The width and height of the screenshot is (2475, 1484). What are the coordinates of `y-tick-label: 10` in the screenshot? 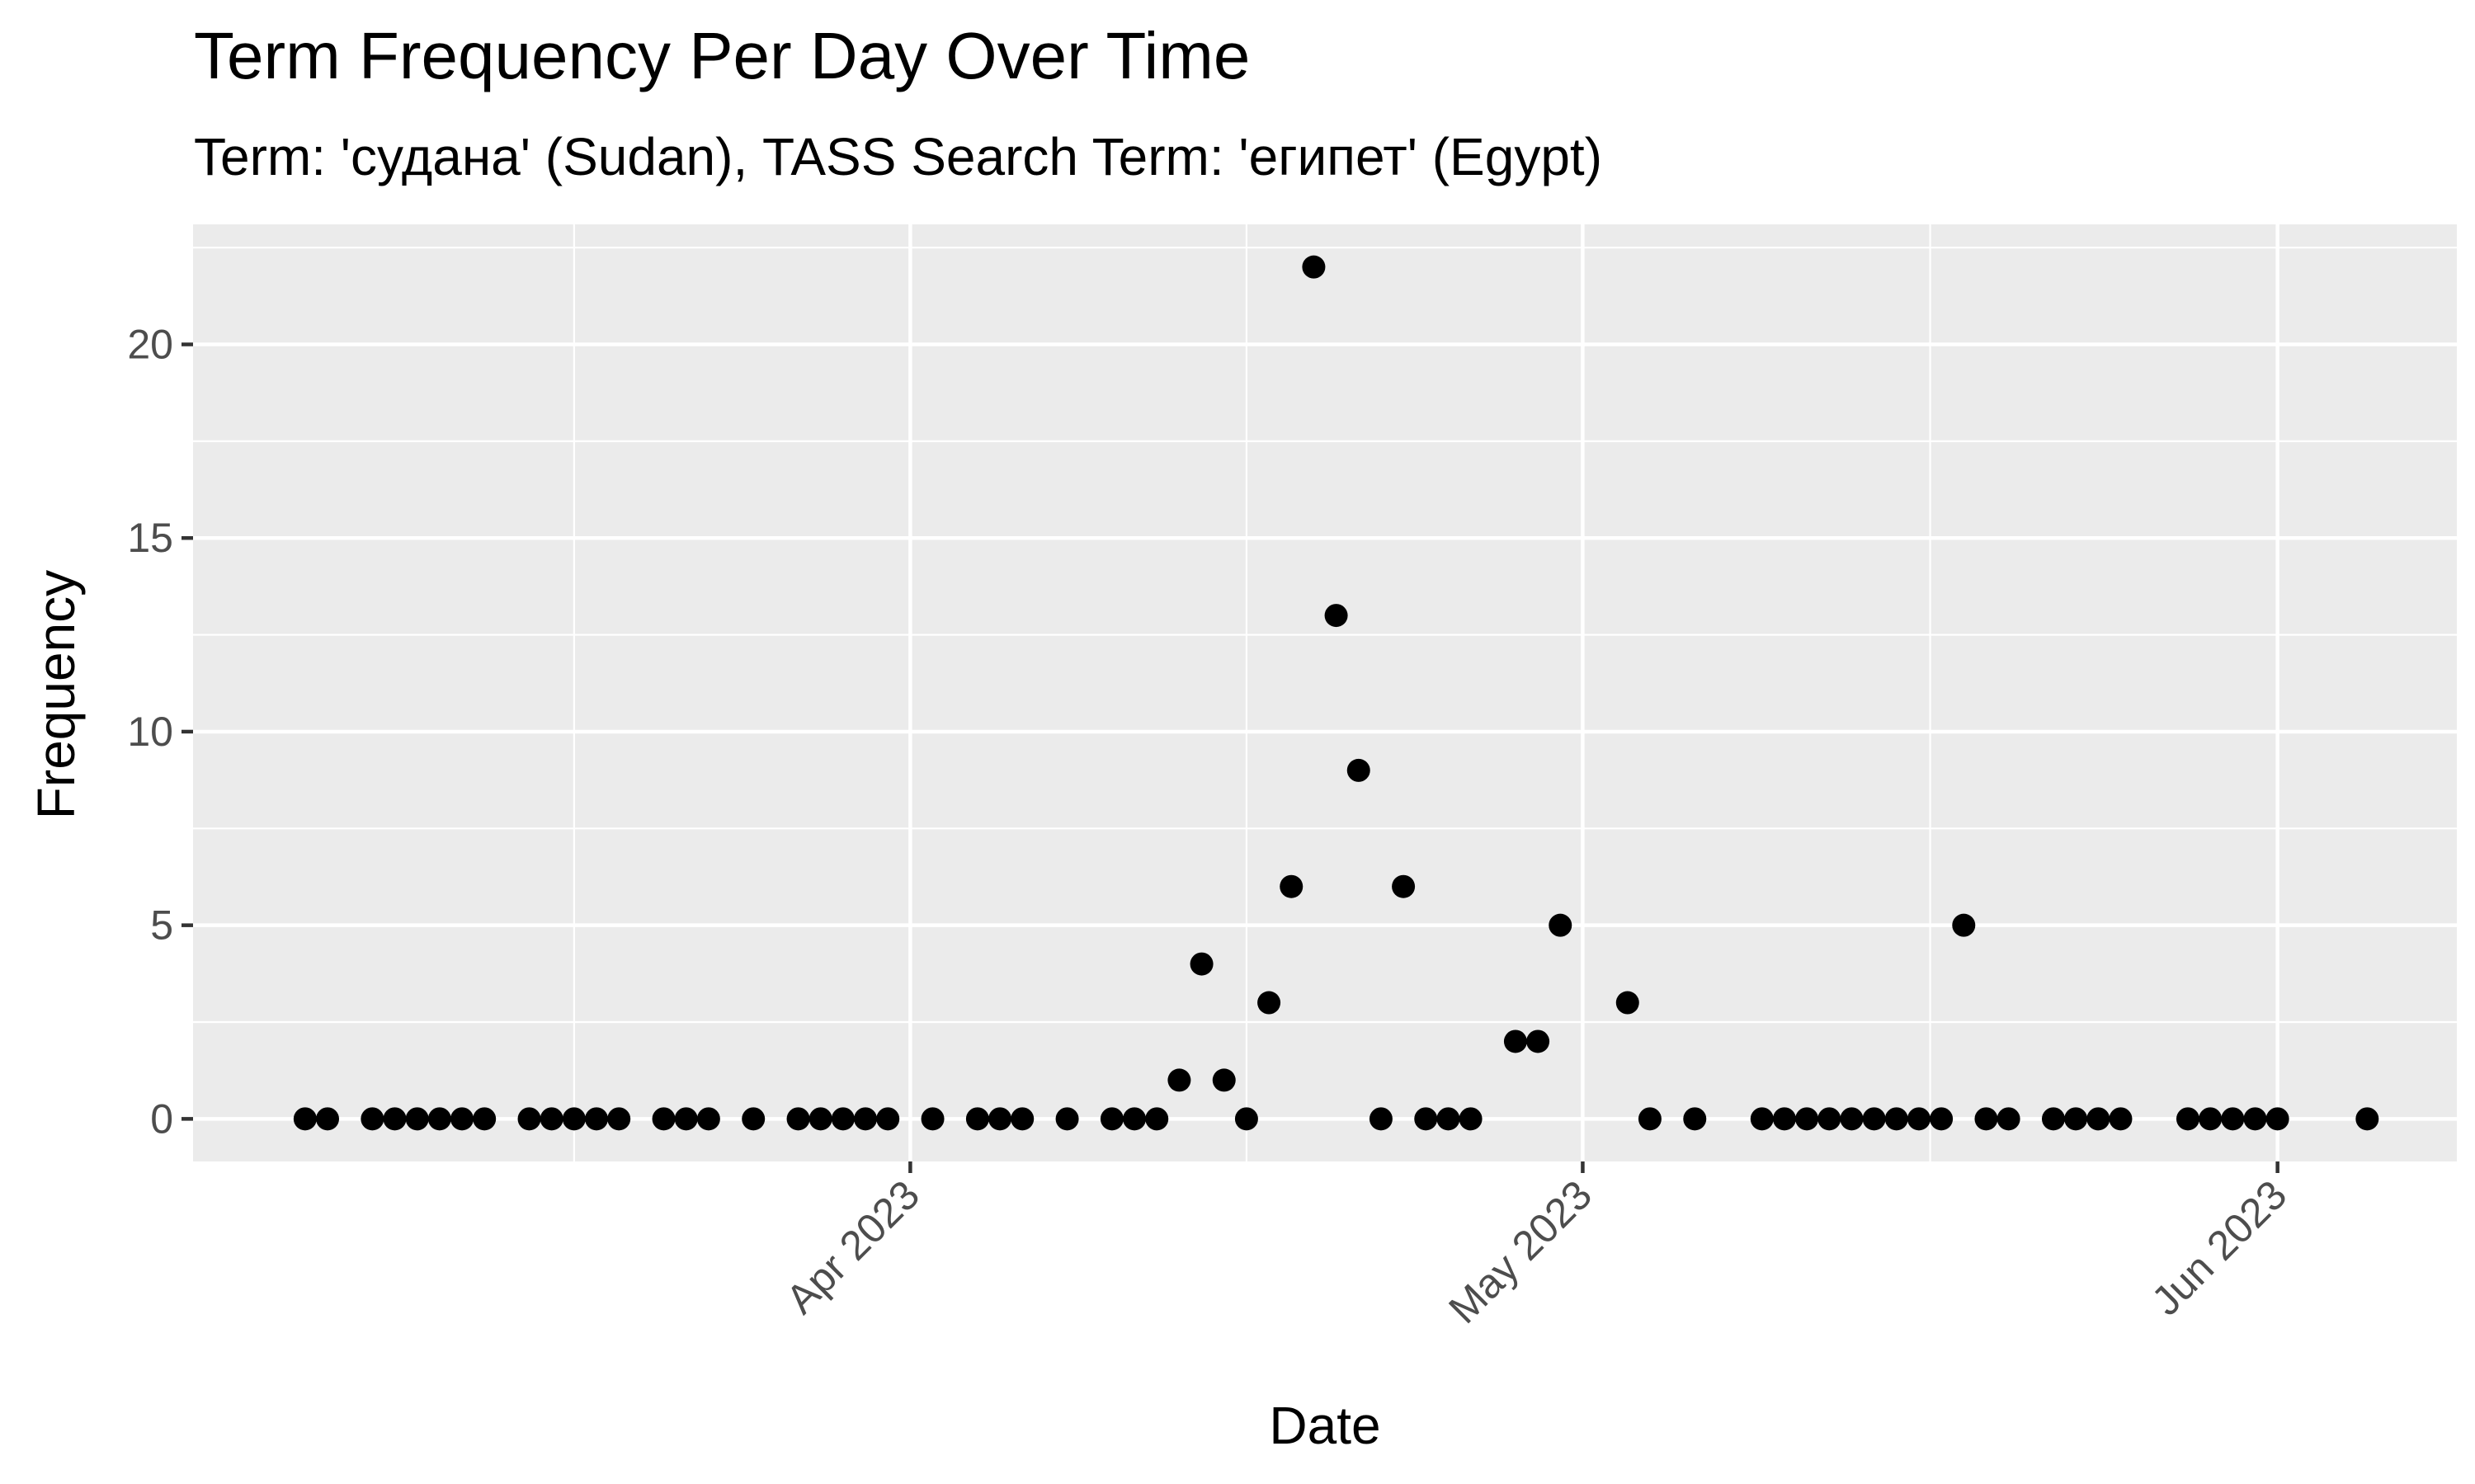 It's located at (150, 732).